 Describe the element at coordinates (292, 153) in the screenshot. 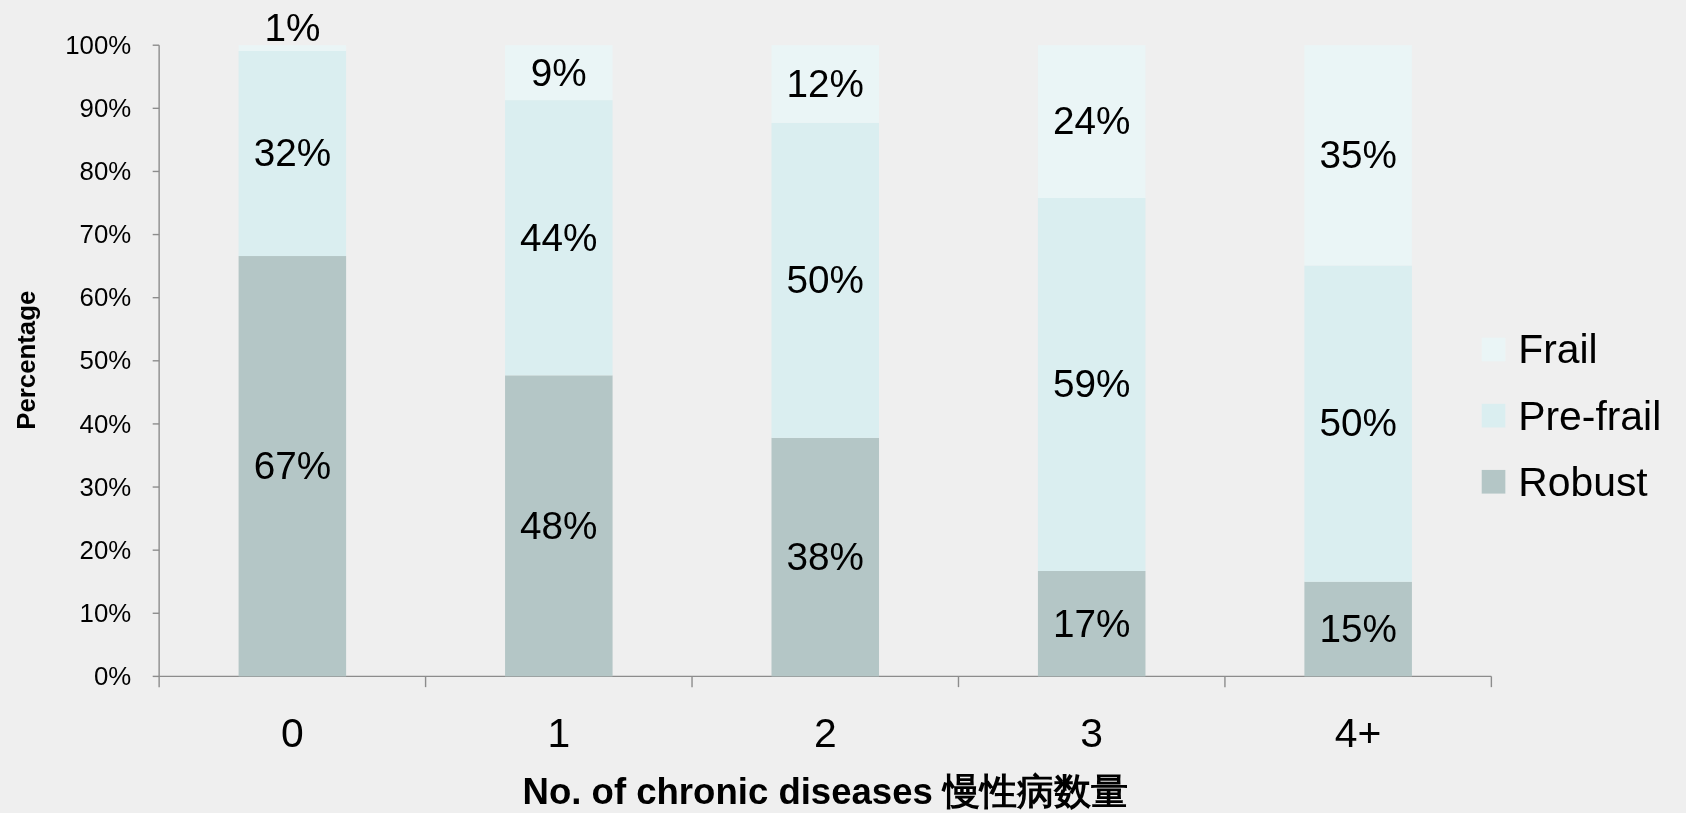

I see `data-label: 32%` at that location.